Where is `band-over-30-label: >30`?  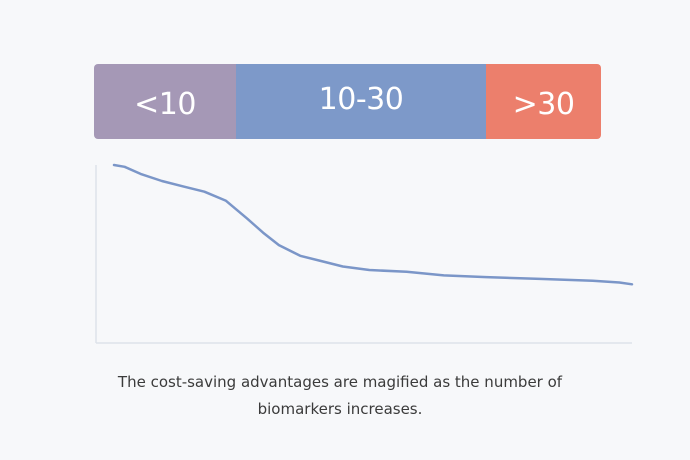
band-over-30-label: >30 is located at coordinates (543, 104).